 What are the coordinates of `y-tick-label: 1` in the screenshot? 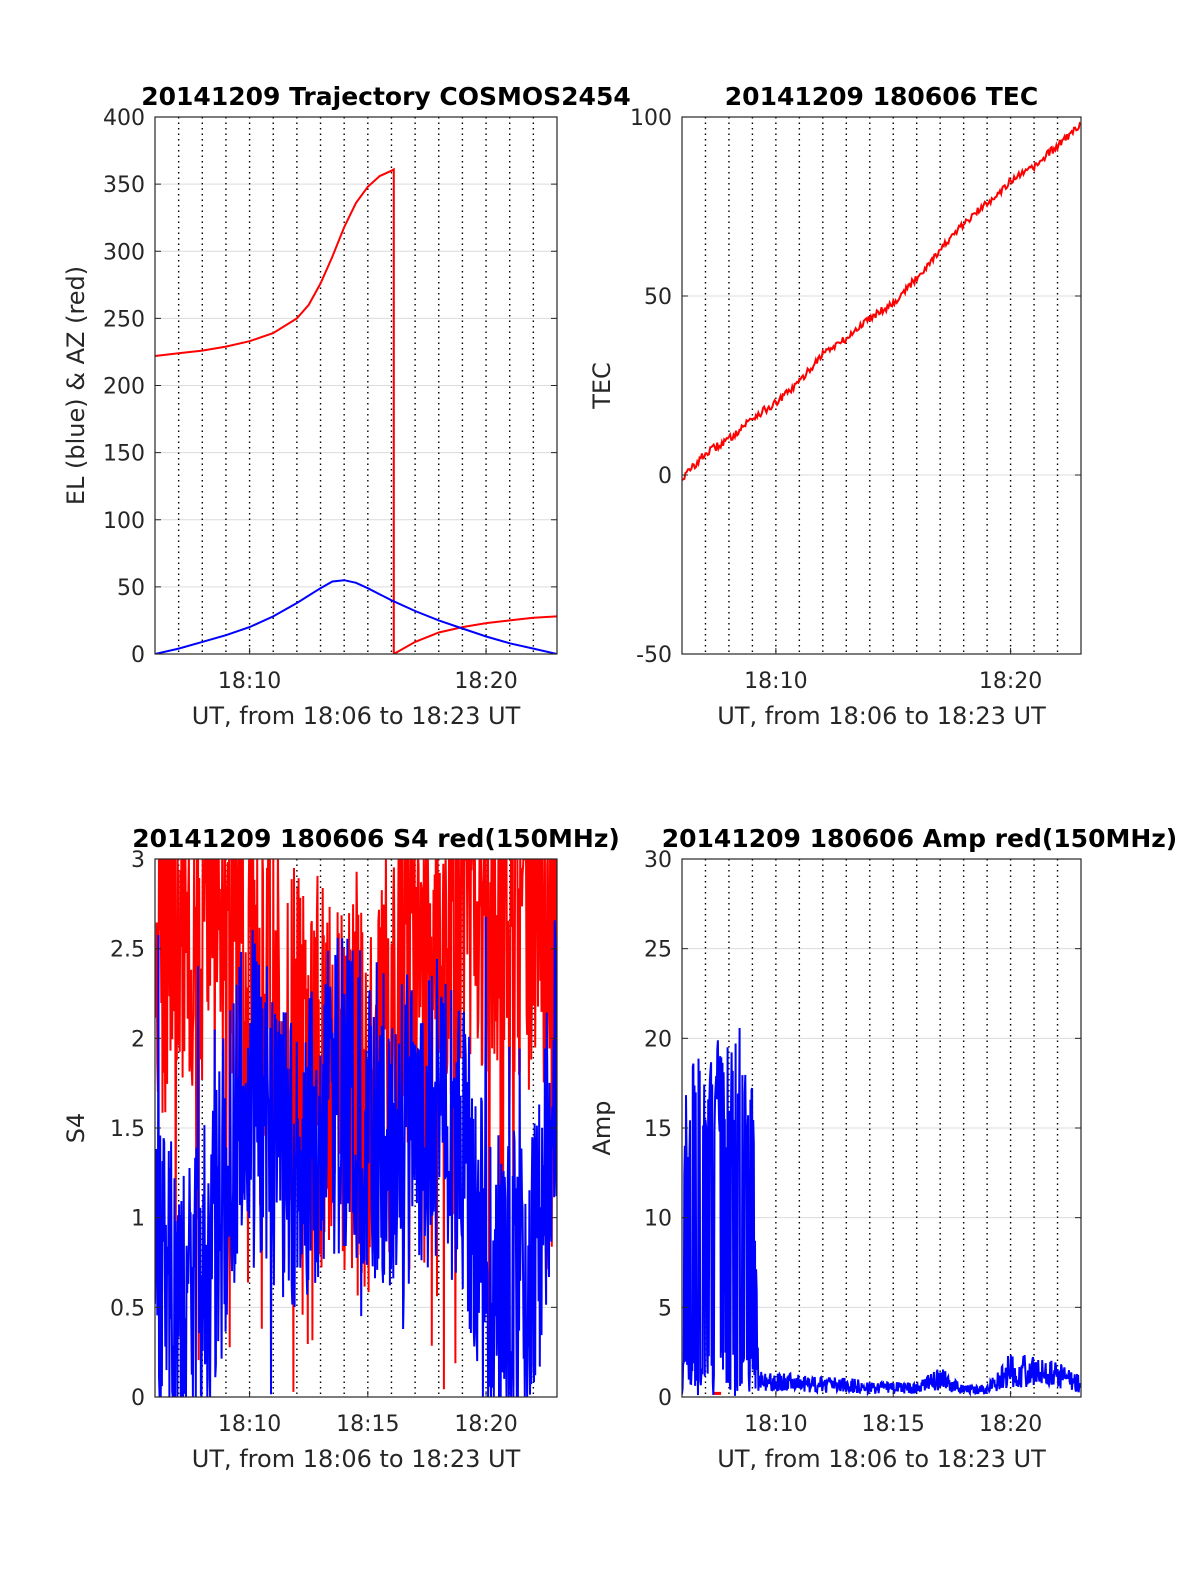 It's located at (138, 1219).